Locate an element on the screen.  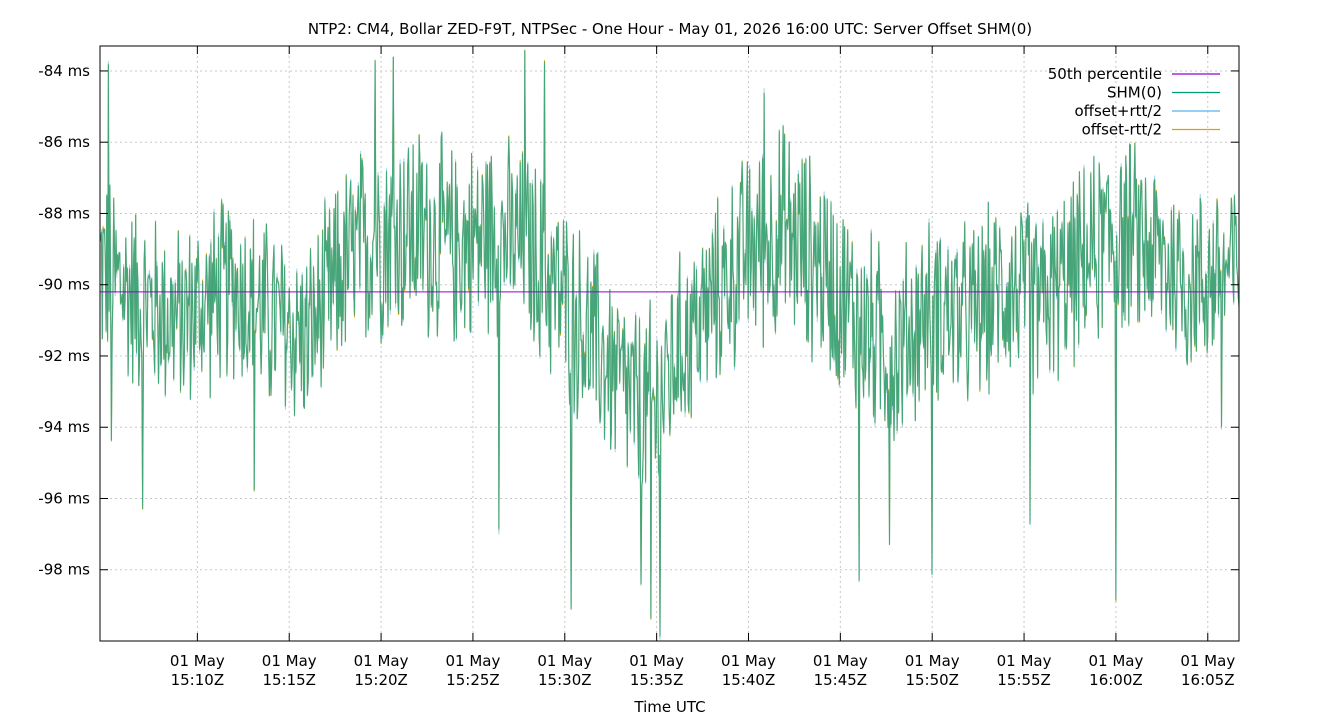
y-tick-label: -94 ms is located at coordinates (64, 427).